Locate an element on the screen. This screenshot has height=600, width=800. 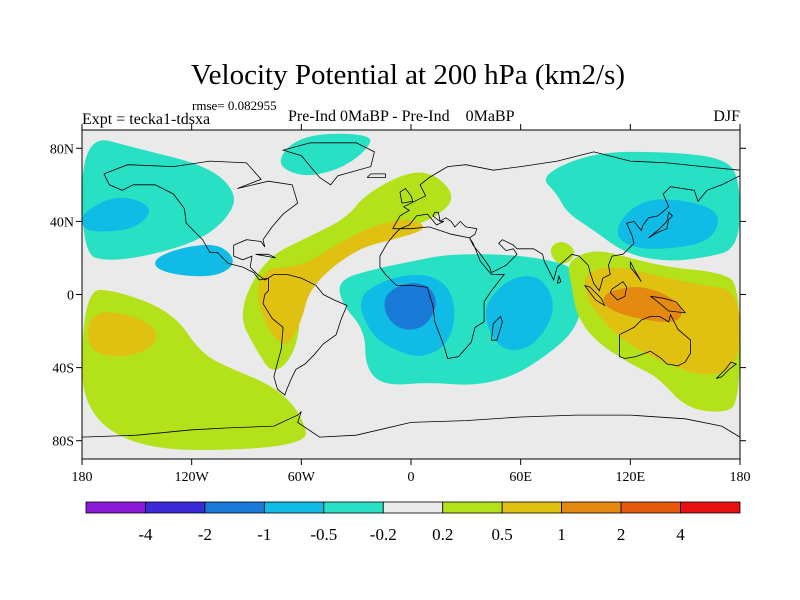
coastline-new-zealand is located at coordinates (726, 370).